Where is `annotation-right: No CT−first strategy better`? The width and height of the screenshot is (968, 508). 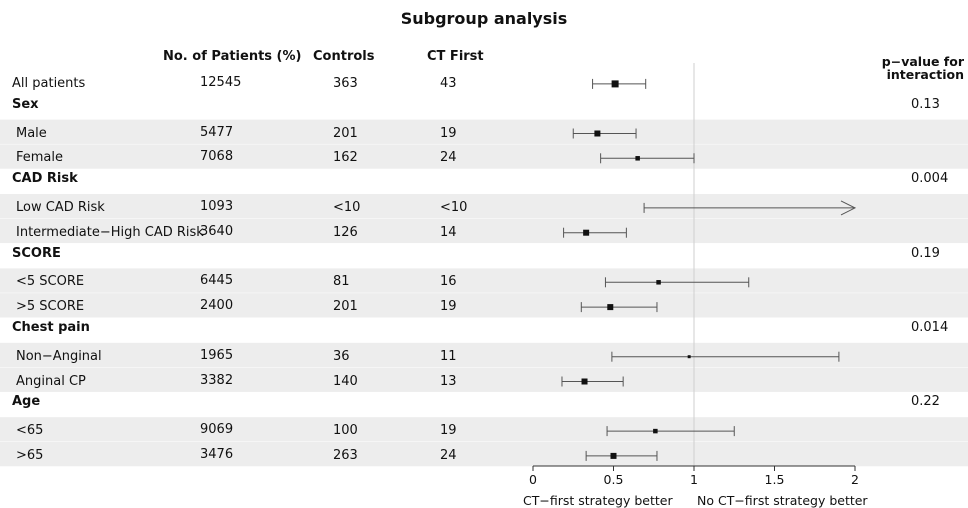 annotation-right: No CT−first strategy better is located at coordinates (782, 500).